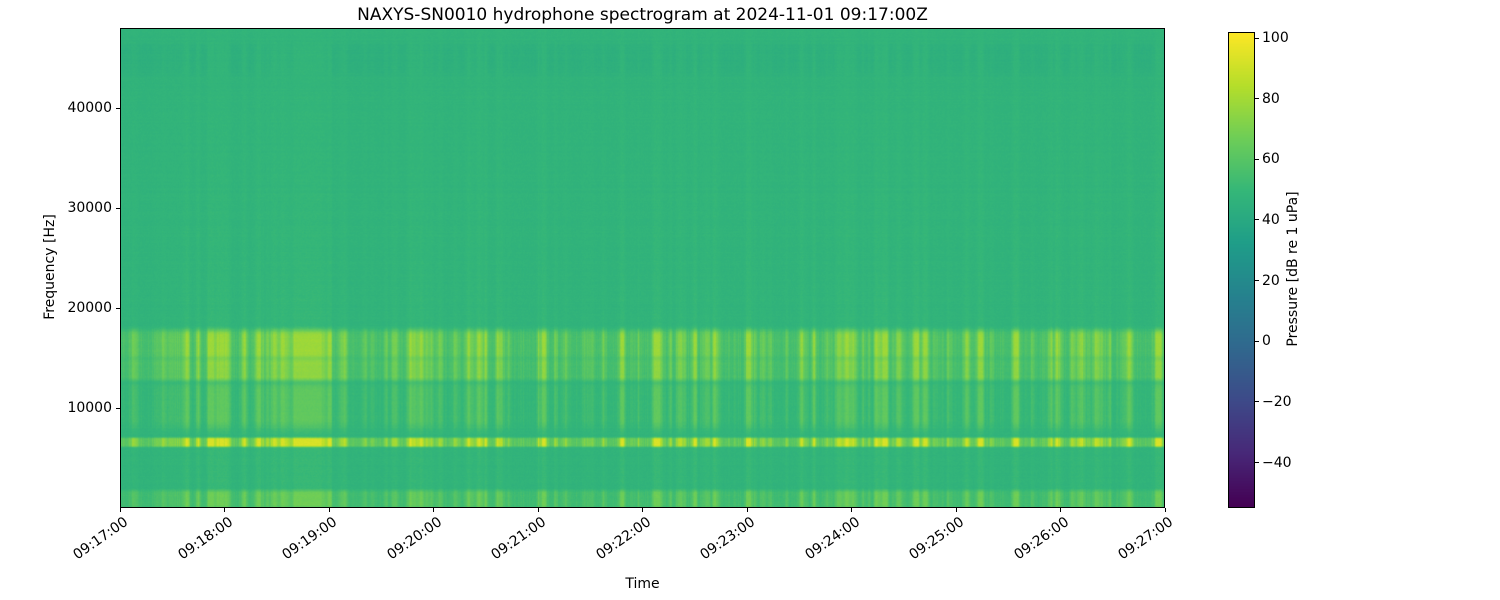 Image resolution: width=1500 pixels, height=600 pixels. I want to click on colorbar-tick-label: 100, so click(1275, 38).